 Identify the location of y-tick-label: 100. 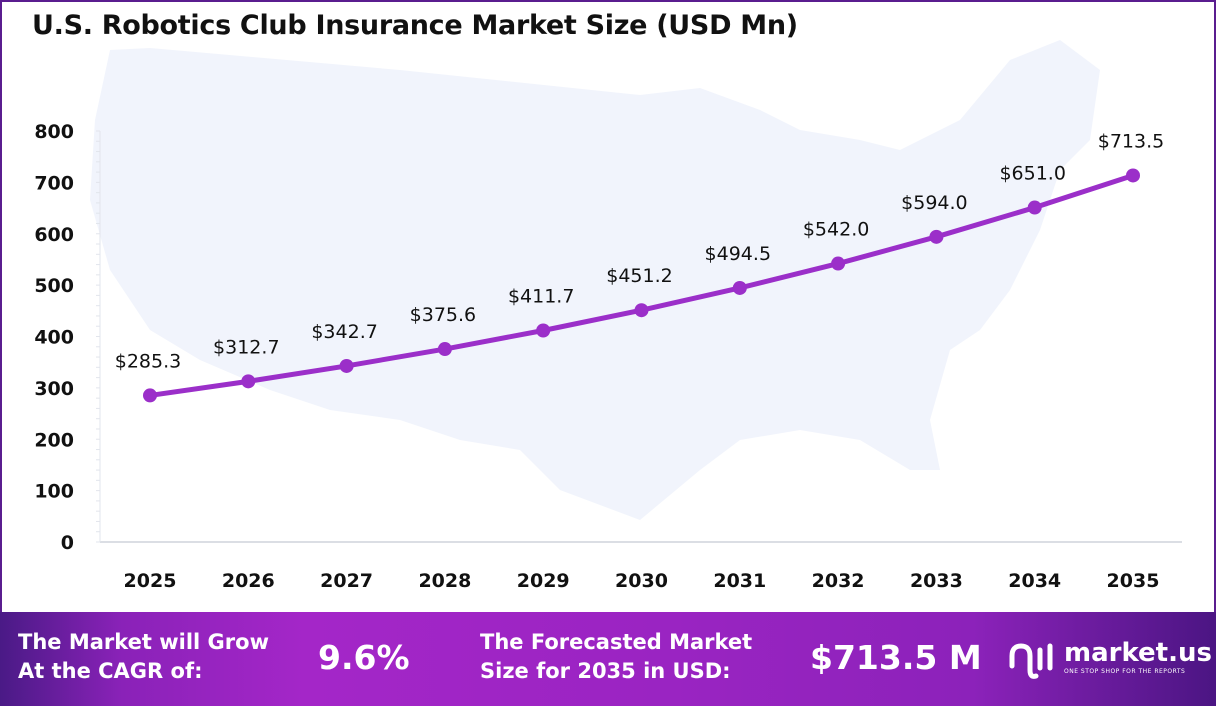
(54, 492).